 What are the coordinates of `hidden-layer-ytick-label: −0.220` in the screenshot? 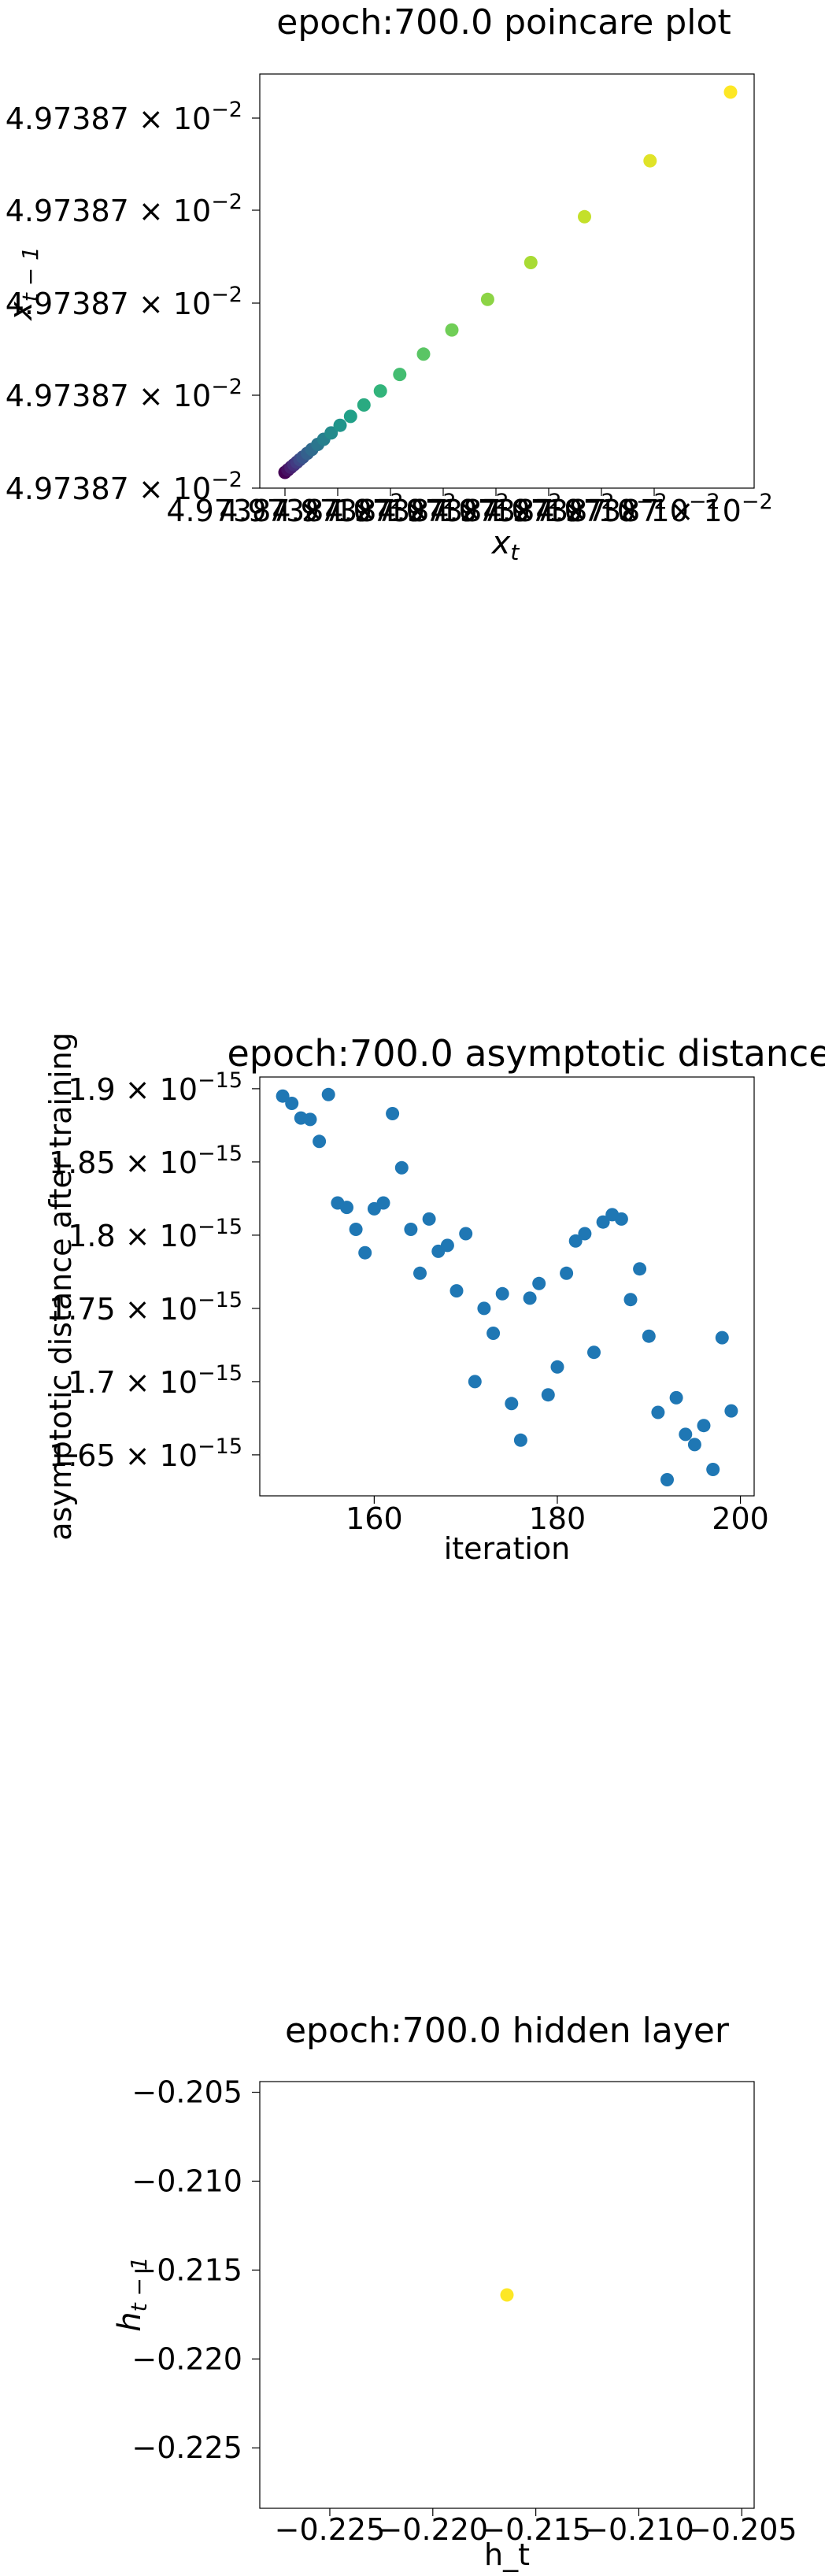 It's located at (186, 2358).